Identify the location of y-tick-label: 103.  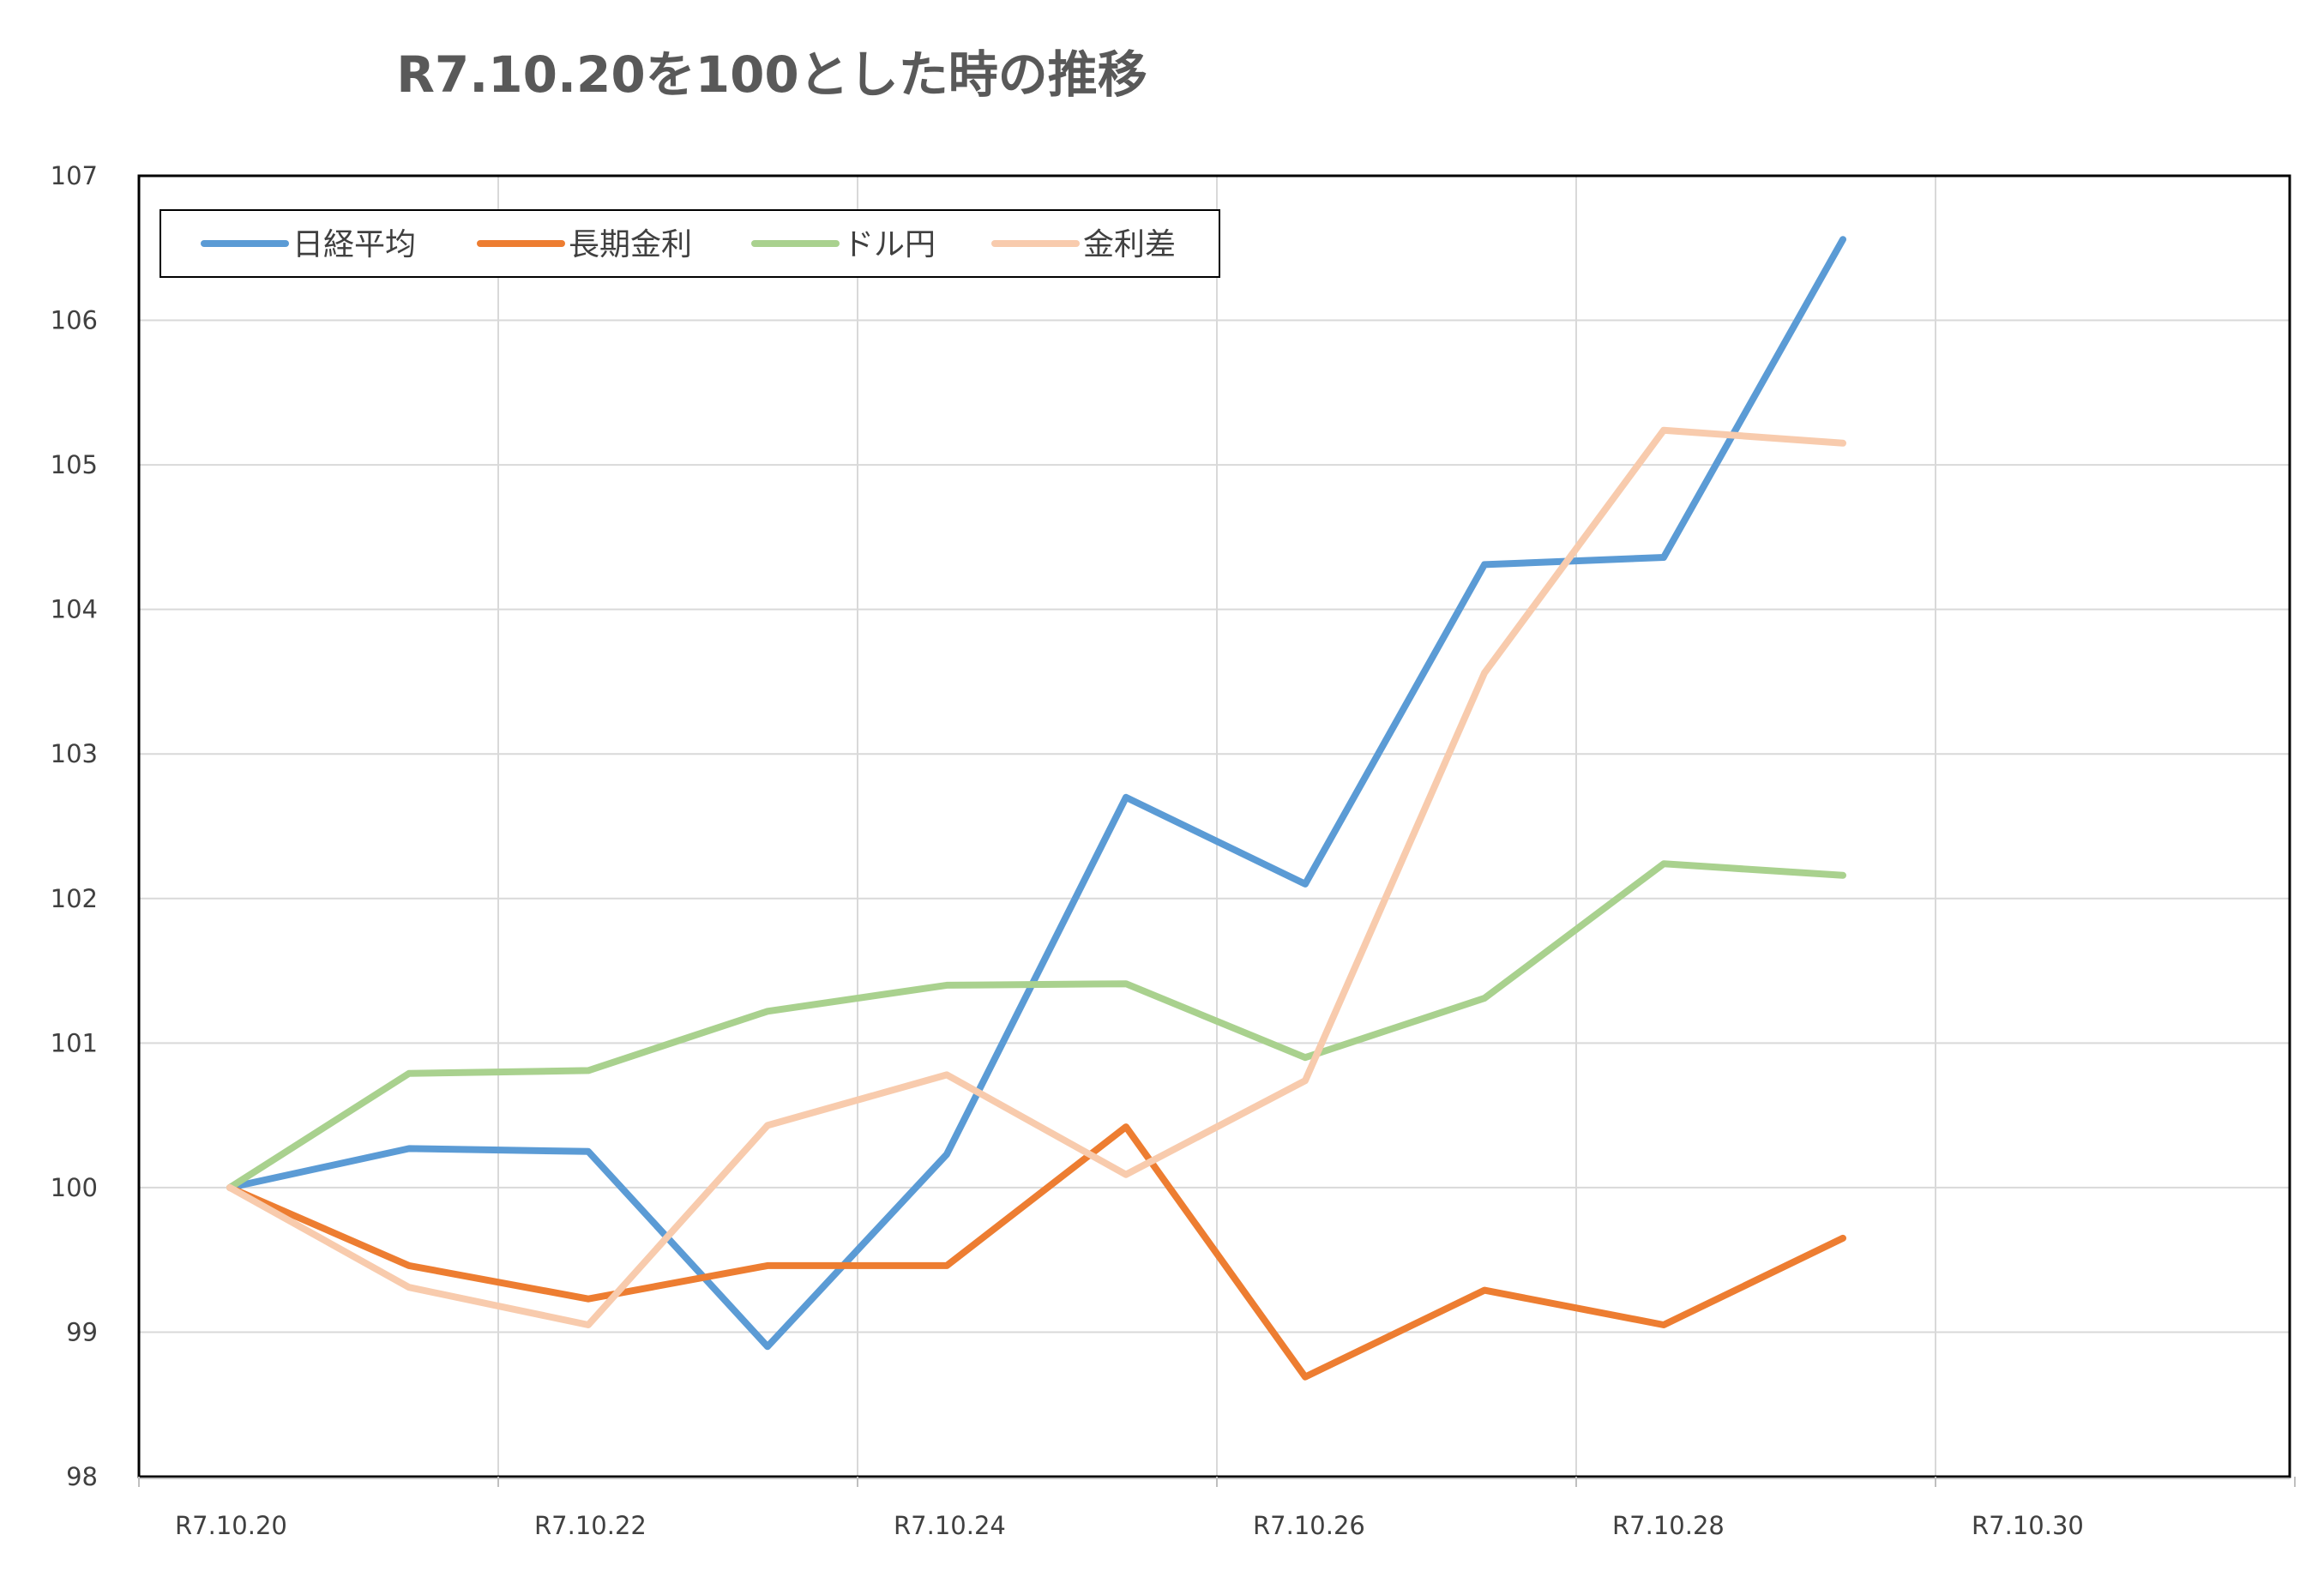
(74, 753).